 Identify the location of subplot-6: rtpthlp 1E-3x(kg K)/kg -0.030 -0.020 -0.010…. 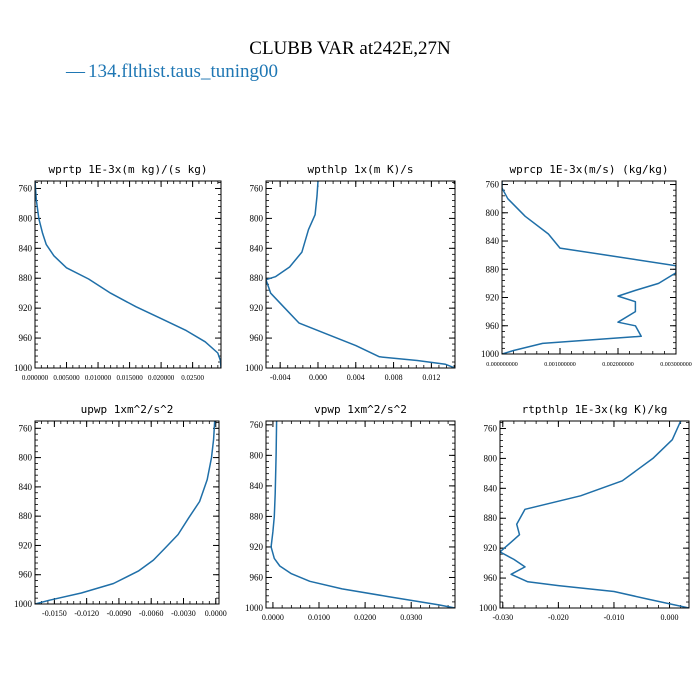
(584, 512).